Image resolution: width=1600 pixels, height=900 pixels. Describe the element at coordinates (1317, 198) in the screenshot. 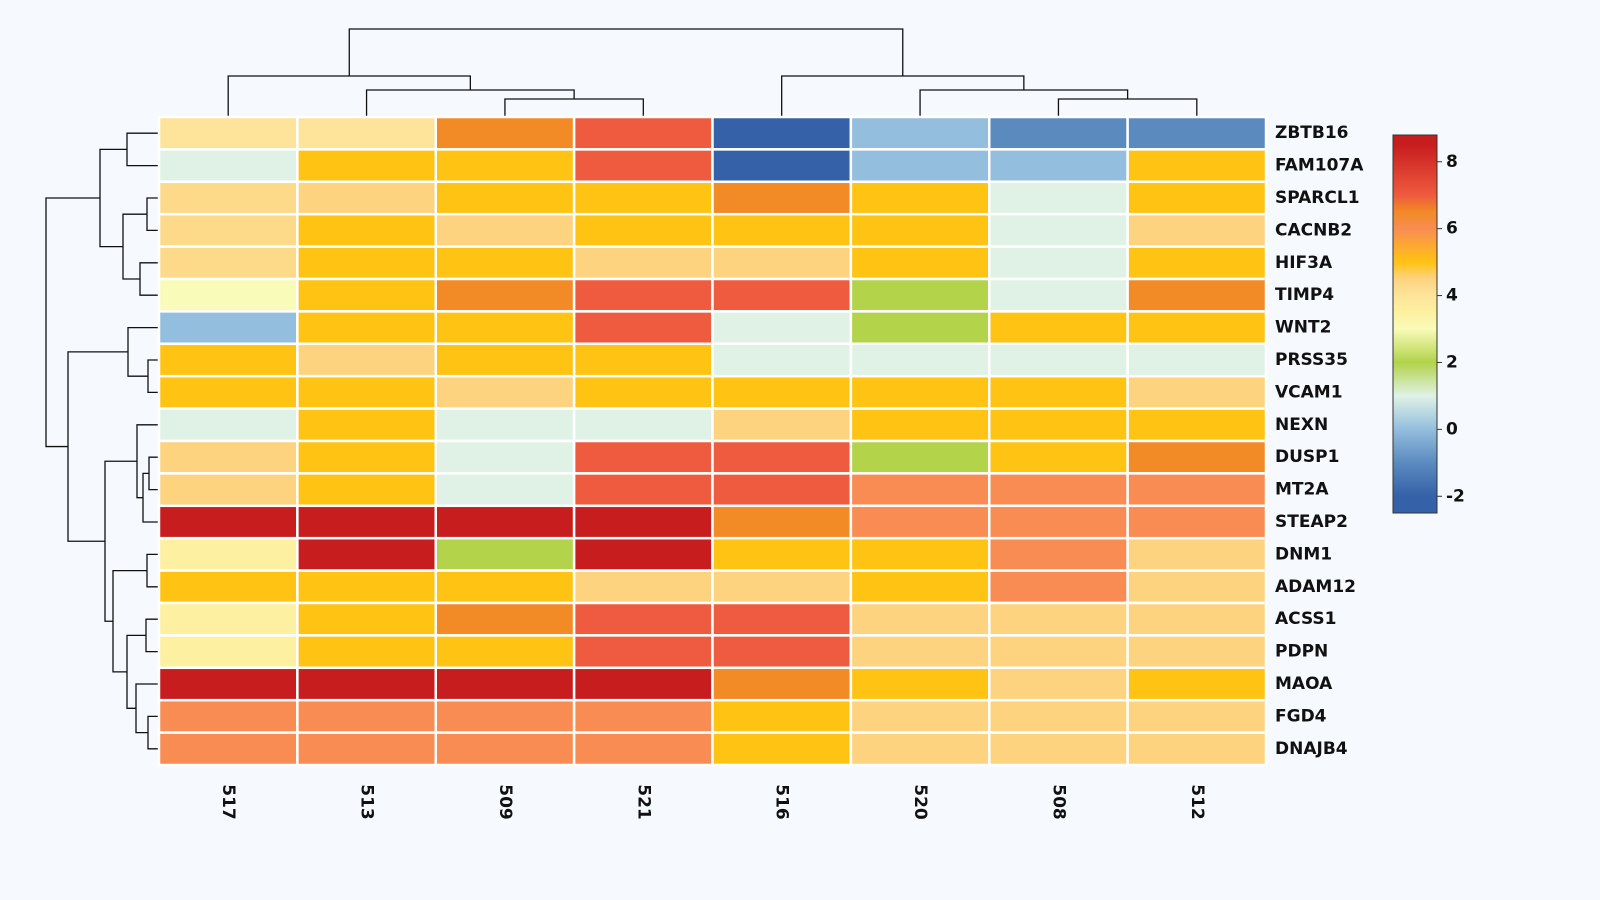

I see `row-label: SPARCL1` at that location.